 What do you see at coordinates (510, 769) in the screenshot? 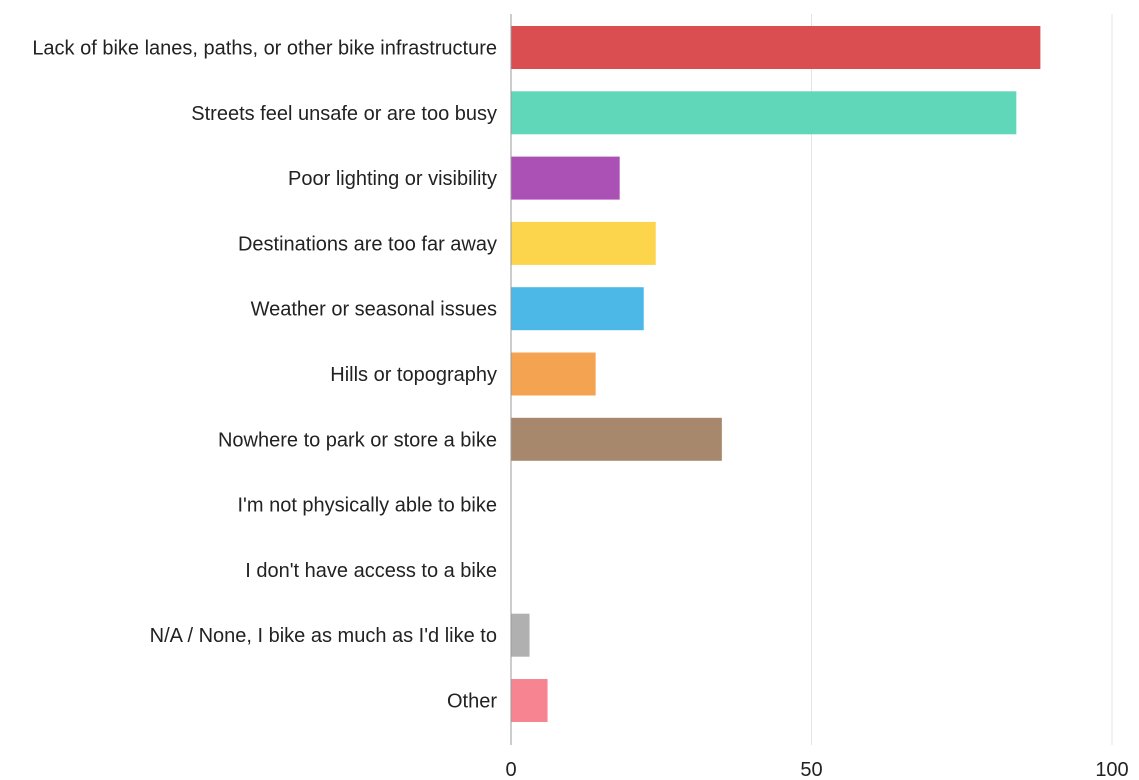
I see `x-tick-label: 0` at bounding box center [510, 769].